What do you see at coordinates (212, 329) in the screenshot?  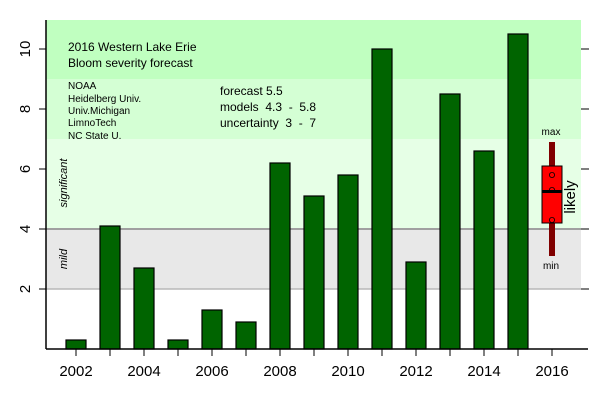 I see `bar-2006` at bounding box center [212, 329].